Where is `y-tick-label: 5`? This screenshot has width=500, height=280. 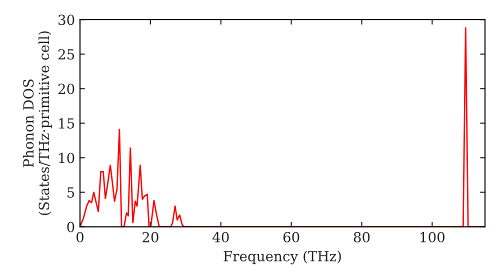 y-tick-label: 5 is located at coordinates (70, 192).